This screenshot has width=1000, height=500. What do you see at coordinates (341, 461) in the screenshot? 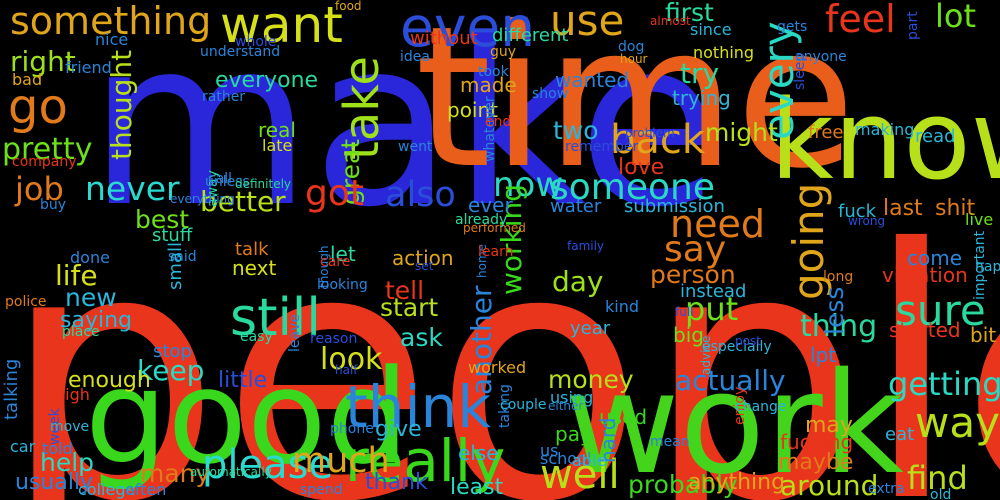
I see `word: much` at bounding box center [341, 461].